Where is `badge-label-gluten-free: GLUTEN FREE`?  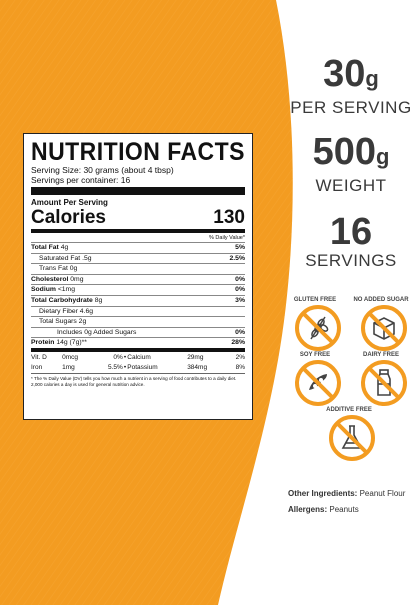 badge-label-gluten-free: GLUTEN FREE is located at coordinates (315, 300).